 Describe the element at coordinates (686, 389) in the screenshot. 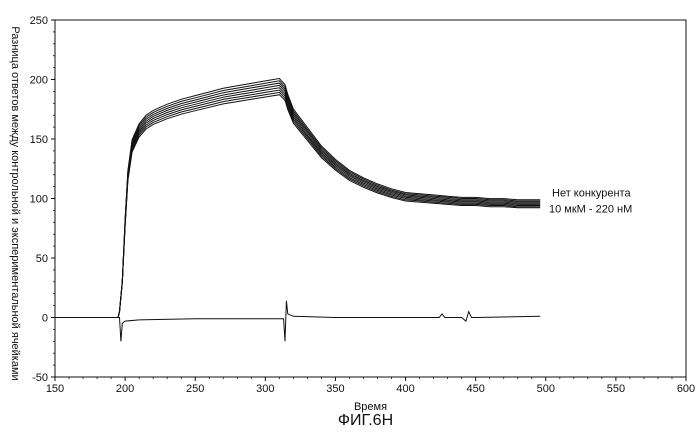

I see `x-tick-label: 600` at that location.